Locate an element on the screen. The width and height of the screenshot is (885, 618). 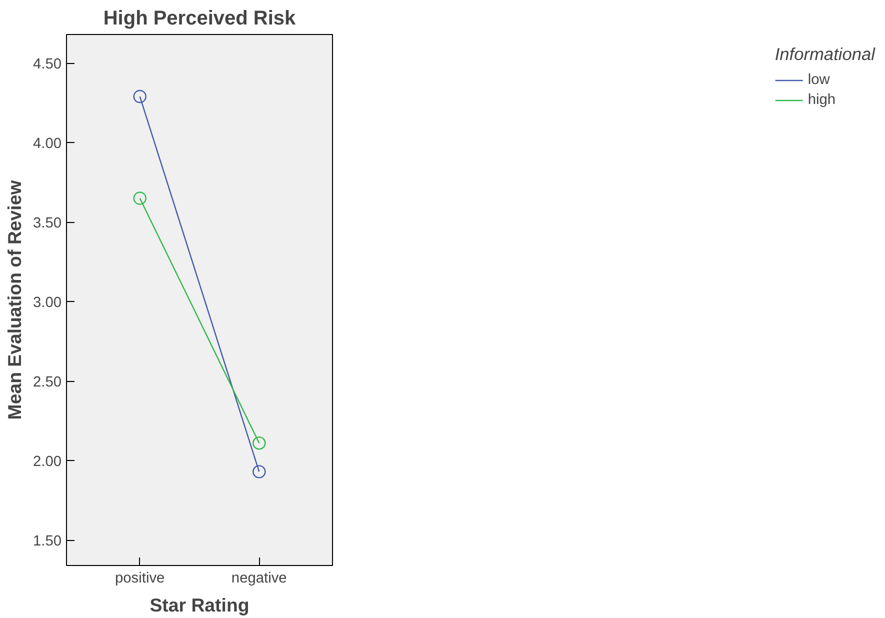
chart-title: High Perceived Risk is located at coordinates (200, 19).